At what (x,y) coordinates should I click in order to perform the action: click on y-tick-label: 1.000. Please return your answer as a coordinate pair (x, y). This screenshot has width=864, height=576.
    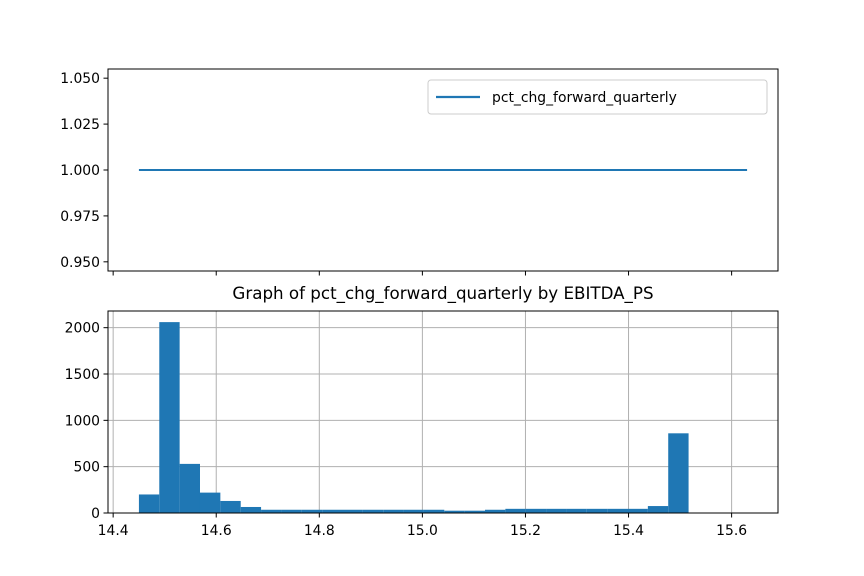
    Looking at the image, I should click on (80, 171).